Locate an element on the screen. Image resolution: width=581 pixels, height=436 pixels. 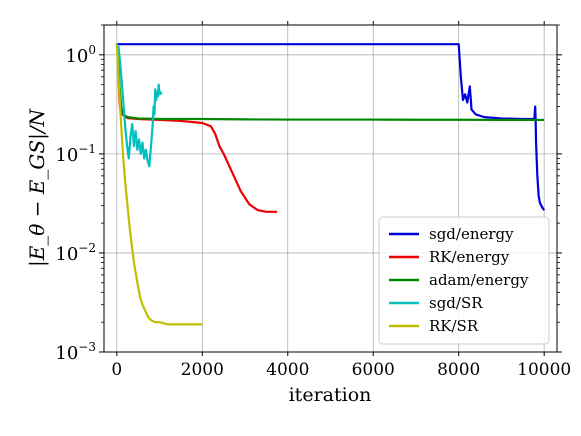
x-tick-label: 4000 is located at coordinates (287, 370).